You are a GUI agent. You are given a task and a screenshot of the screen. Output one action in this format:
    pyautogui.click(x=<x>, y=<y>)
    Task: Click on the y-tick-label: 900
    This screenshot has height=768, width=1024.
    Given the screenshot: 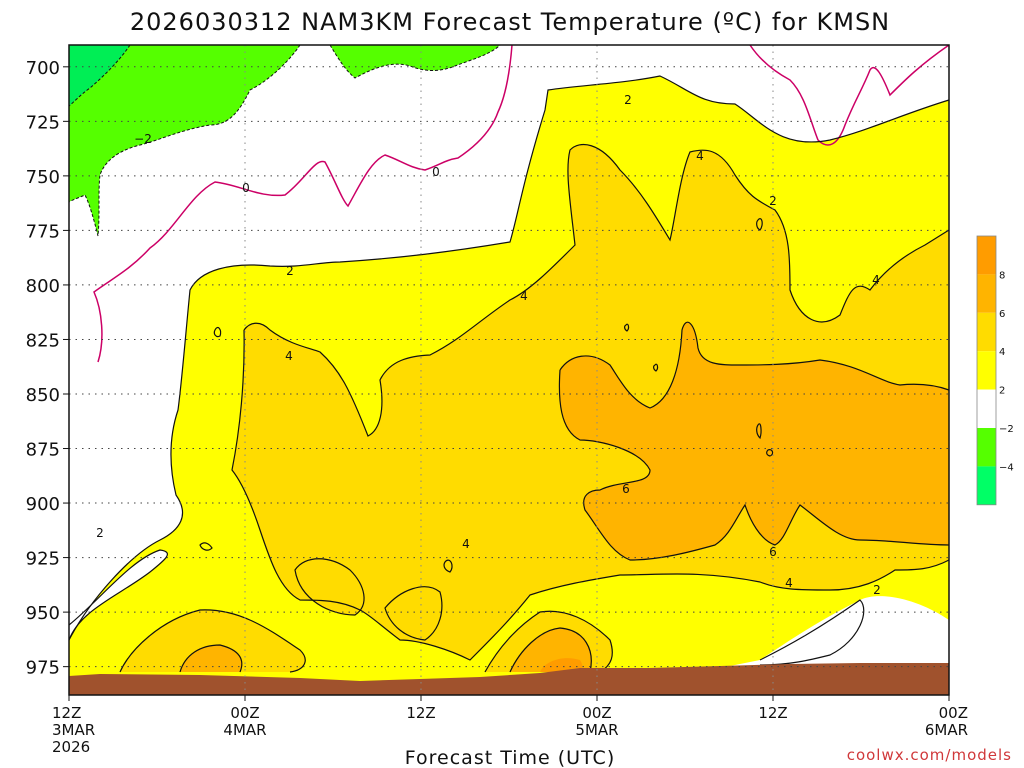 What is the action you would take?
    pyautogui.click(x=43, y=504)
    